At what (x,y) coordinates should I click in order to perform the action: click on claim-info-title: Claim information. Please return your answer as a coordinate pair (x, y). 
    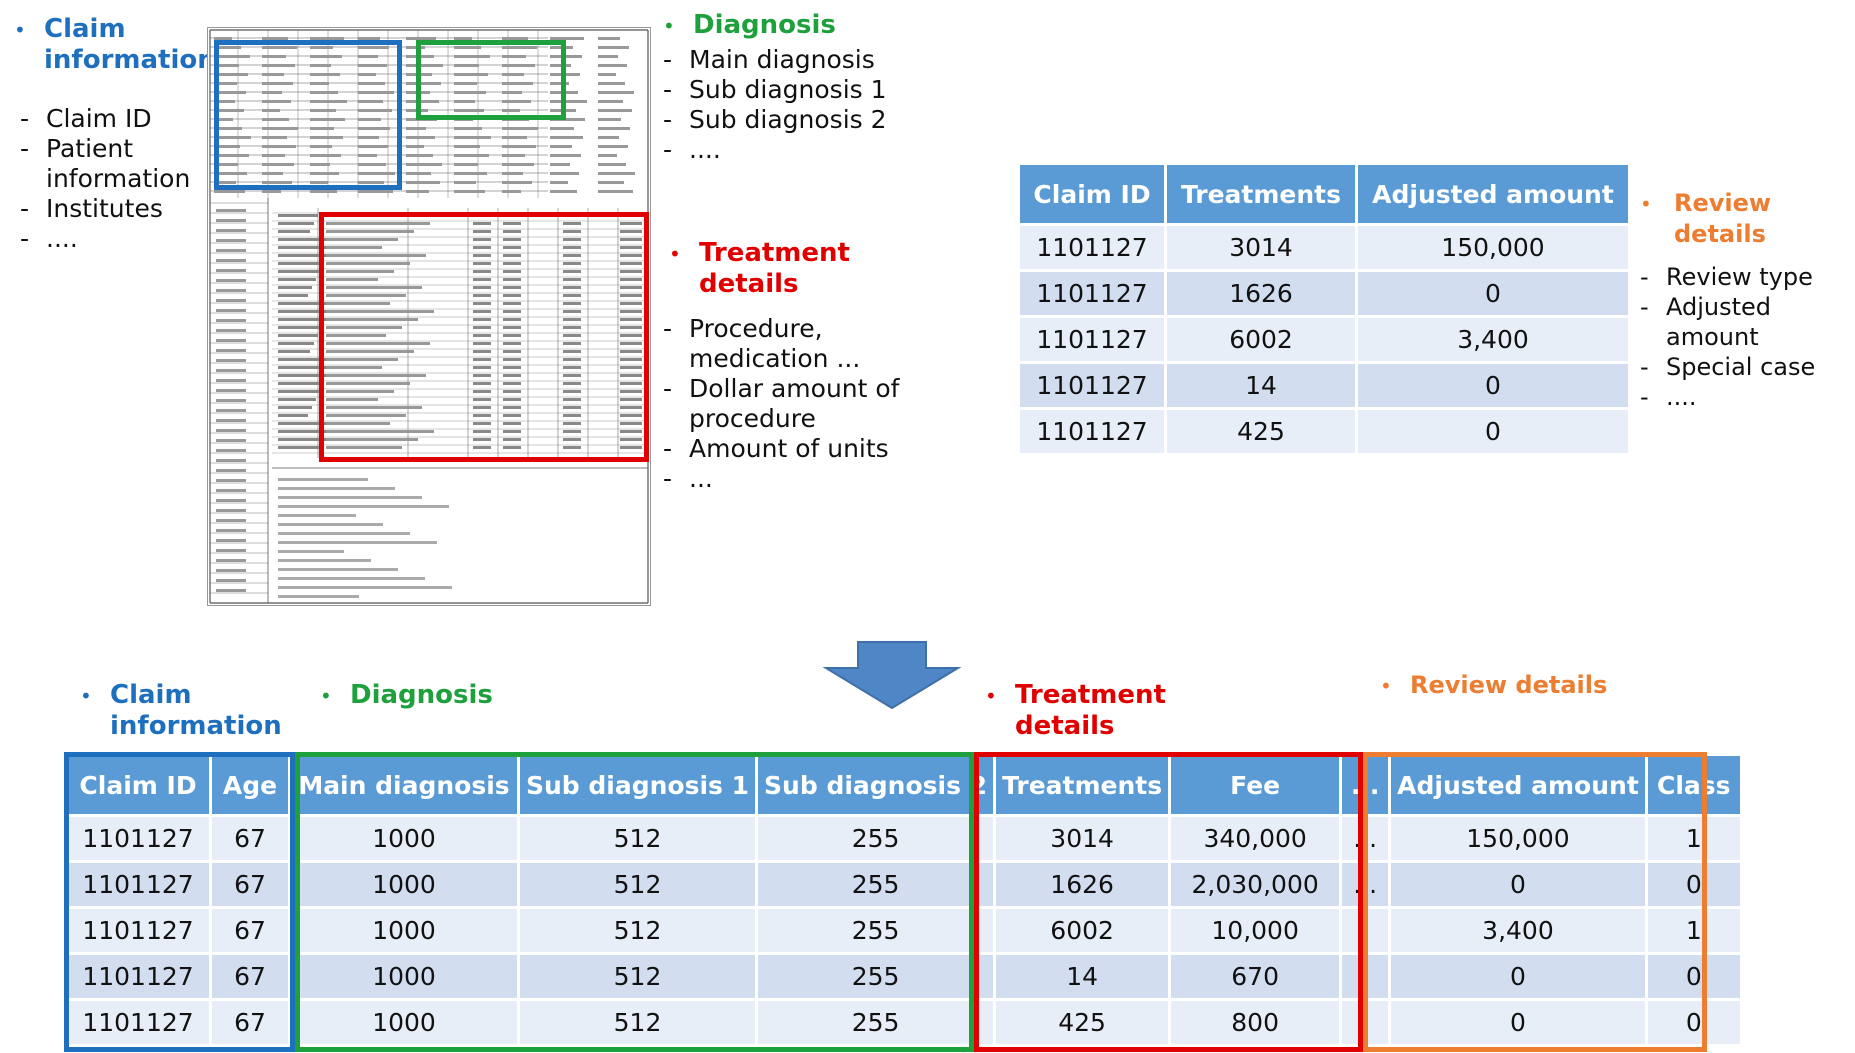
    Looking at the image, I should click on (130, 44).